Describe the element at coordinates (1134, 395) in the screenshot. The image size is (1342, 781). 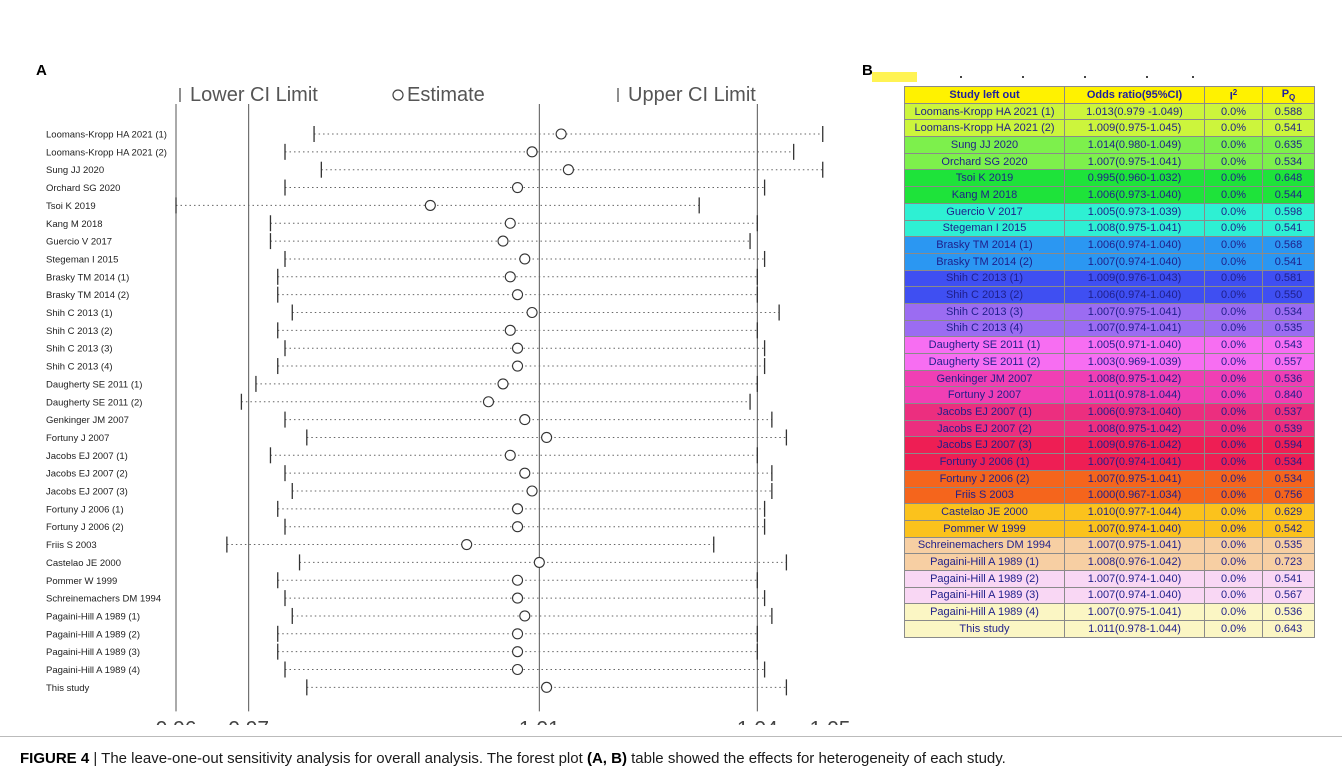
I see `cell-odds-ratio: 1.011(0.978-1.044)` at that location.